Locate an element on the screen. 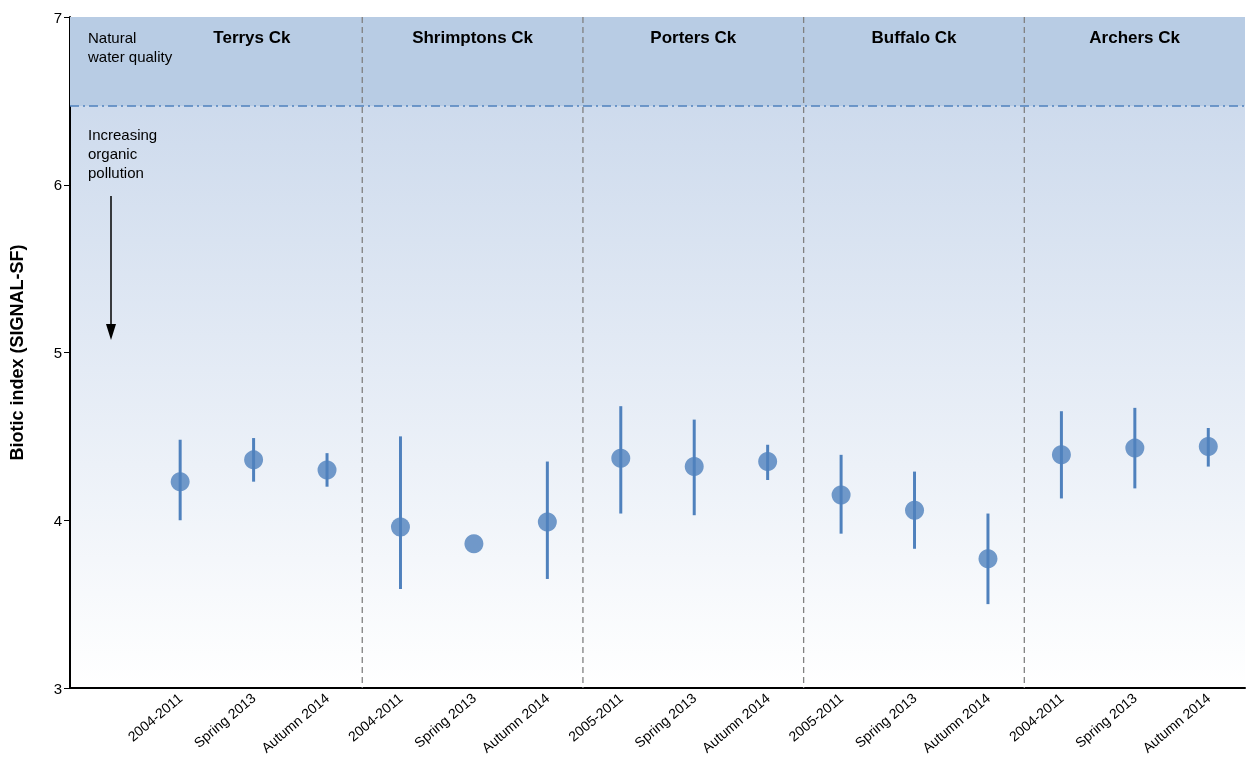  annotation: Buffalo Ck is located at coordinates (914, 38).